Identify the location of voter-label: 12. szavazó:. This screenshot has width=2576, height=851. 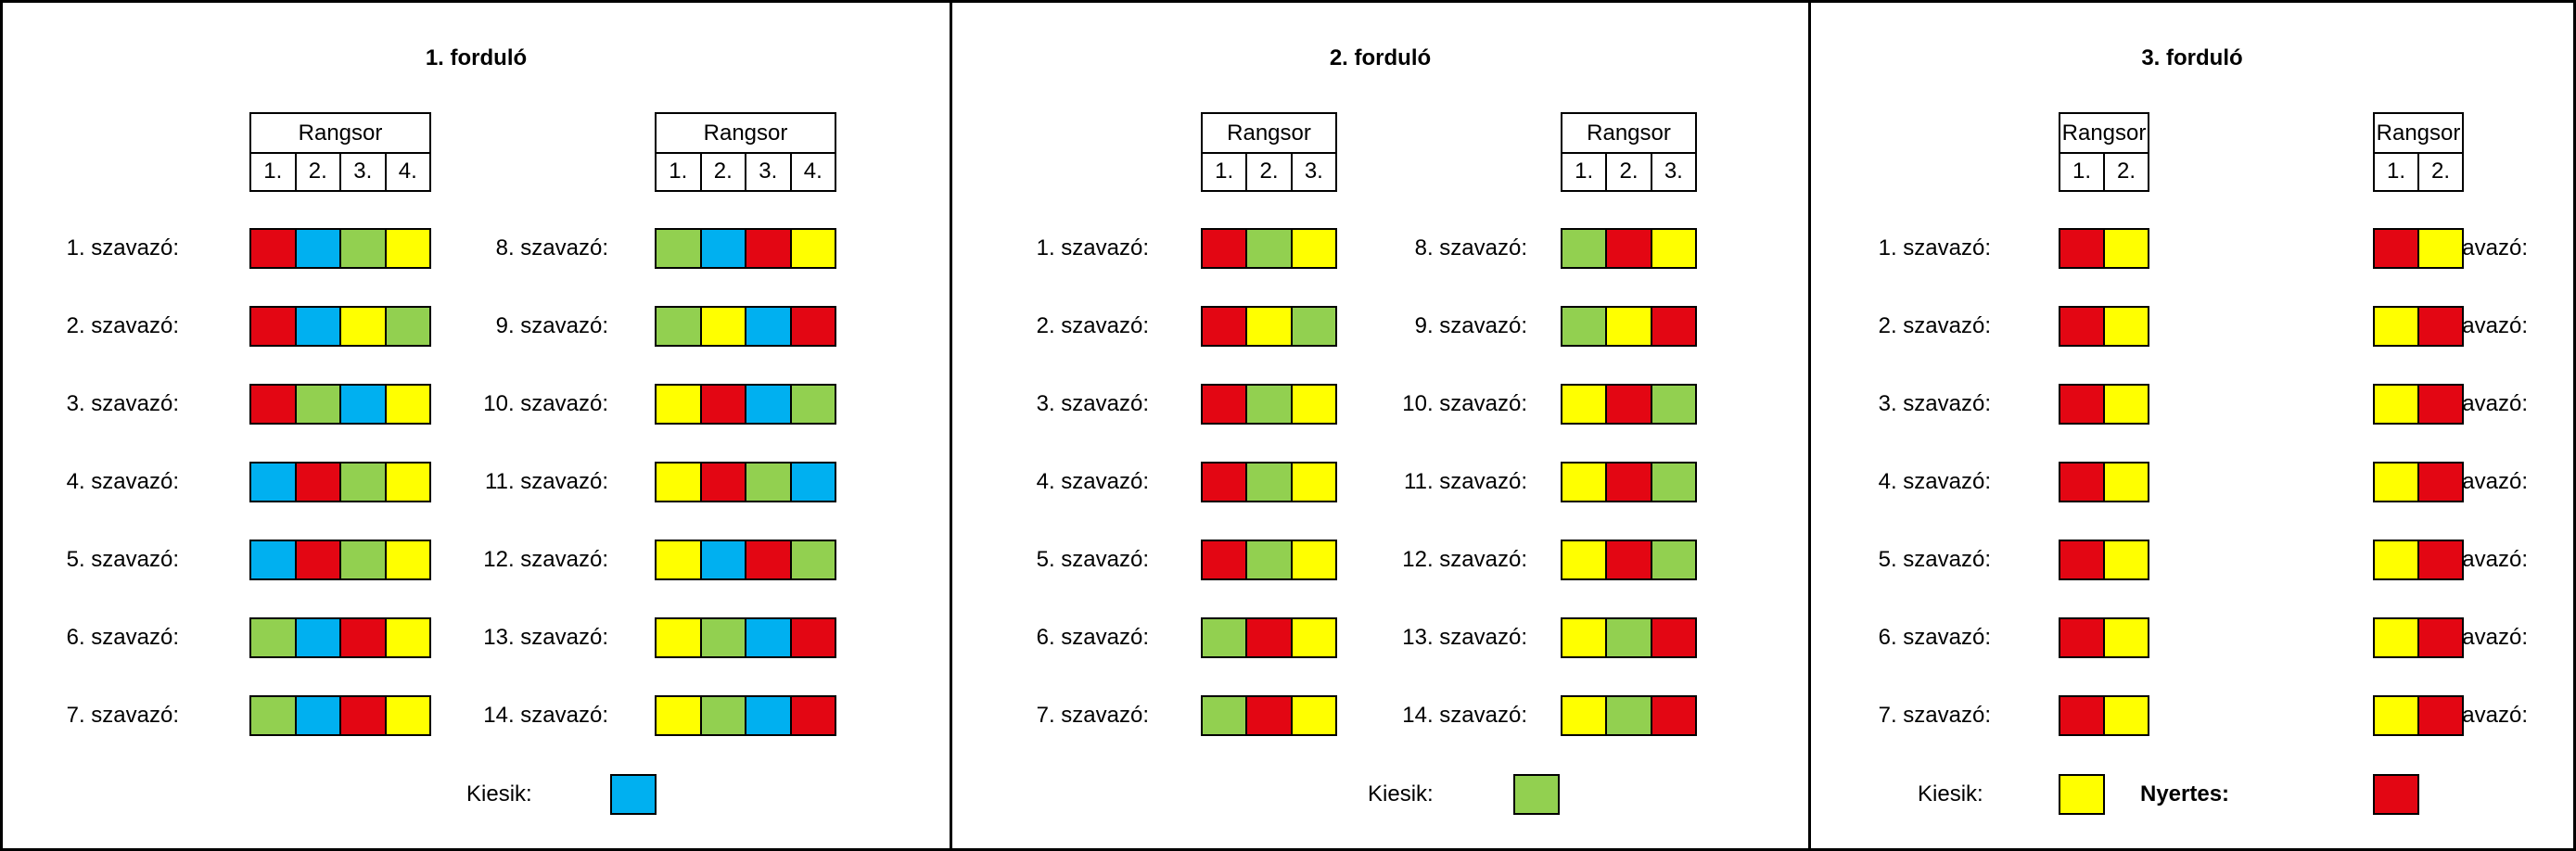
(1464, 559).